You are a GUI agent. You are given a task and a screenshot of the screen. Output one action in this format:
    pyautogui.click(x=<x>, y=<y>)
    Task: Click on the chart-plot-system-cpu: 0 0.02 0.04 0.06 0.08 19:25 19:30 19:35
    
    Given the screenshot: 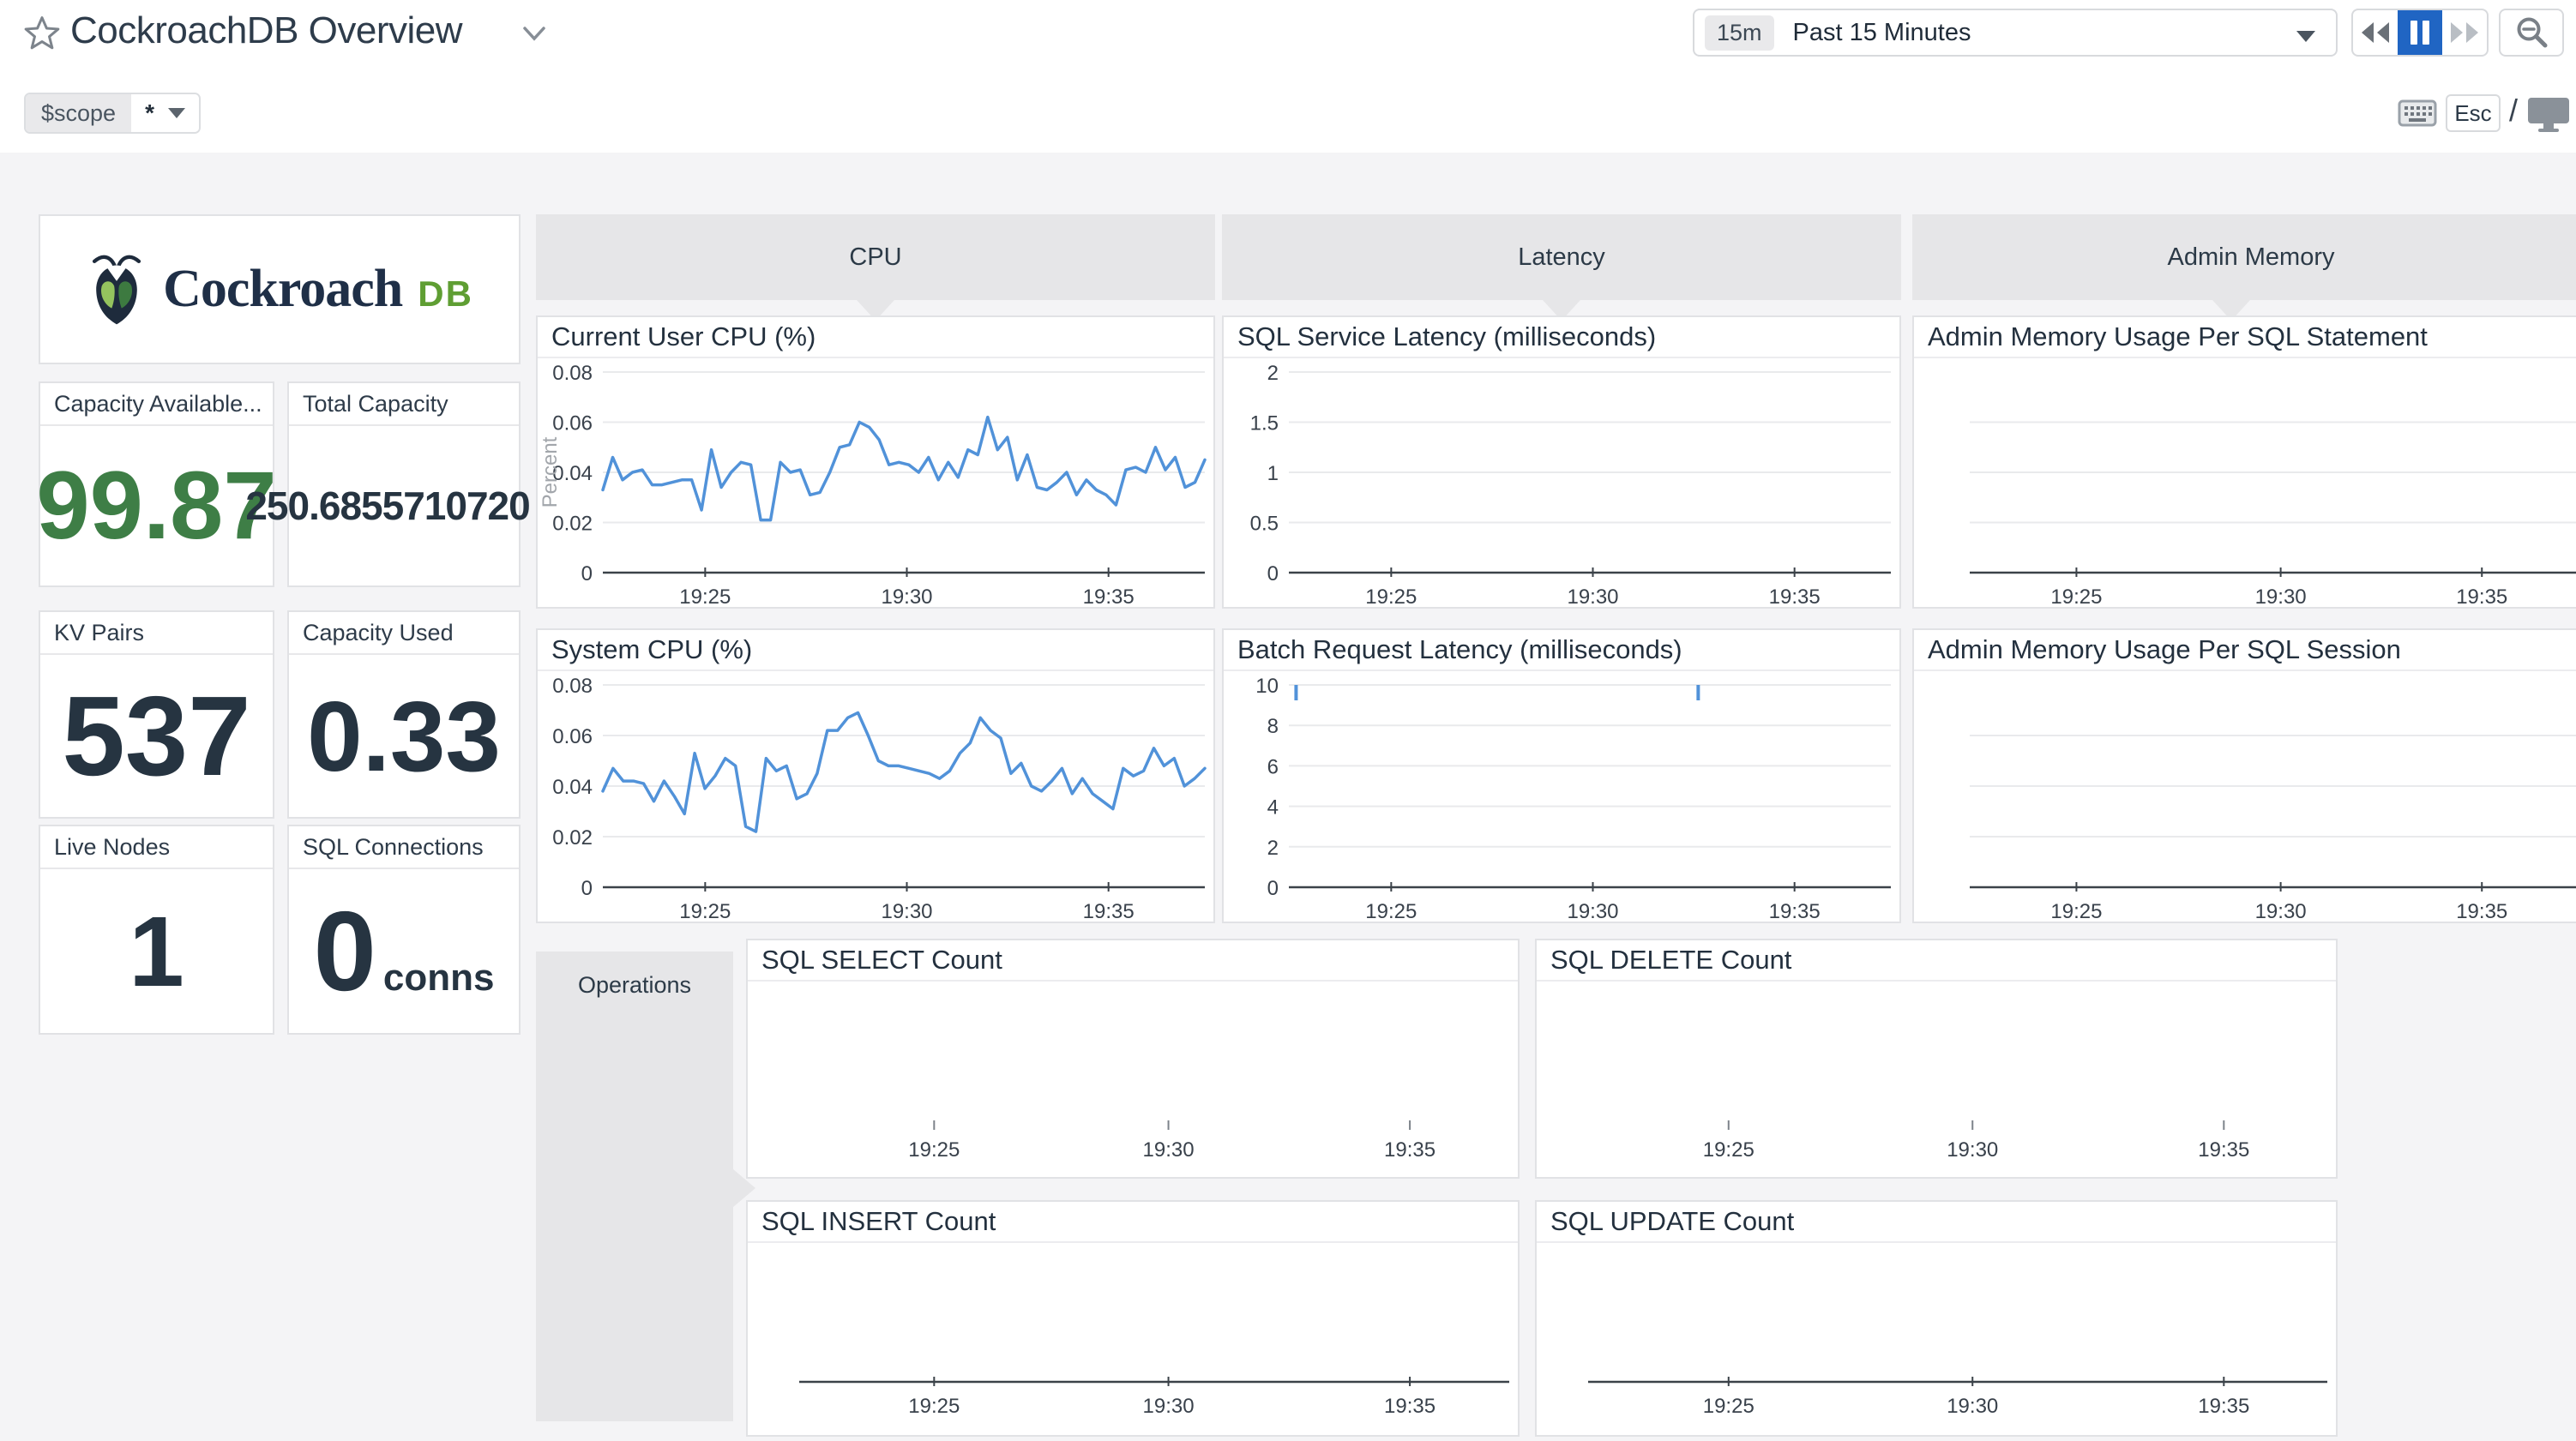 What is the action you would take?
    pyautogui.click(x=875, y=797)
    